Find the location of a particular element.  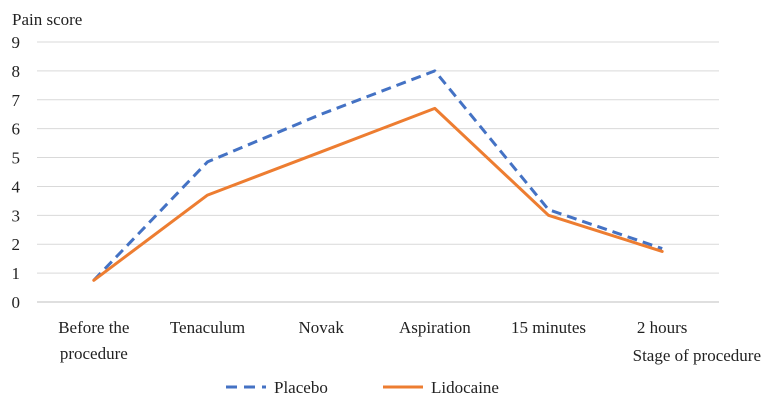

y-tick-label: 1 is located at coordinates (16, 273).